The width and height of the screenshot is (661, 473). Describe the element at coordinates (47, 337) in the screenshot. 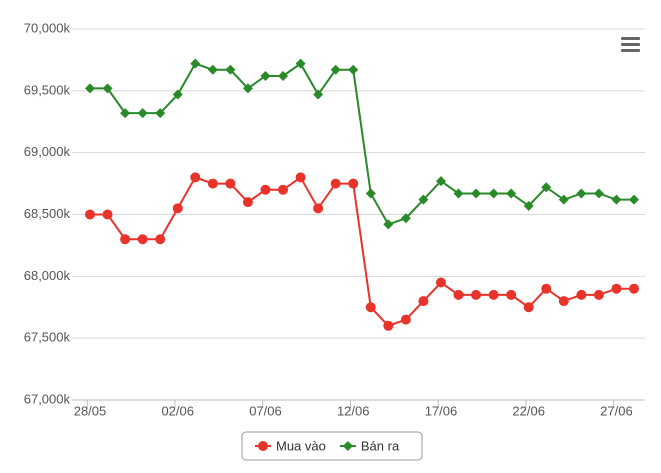

I see `y-tick-label: 67,500k` at that location.